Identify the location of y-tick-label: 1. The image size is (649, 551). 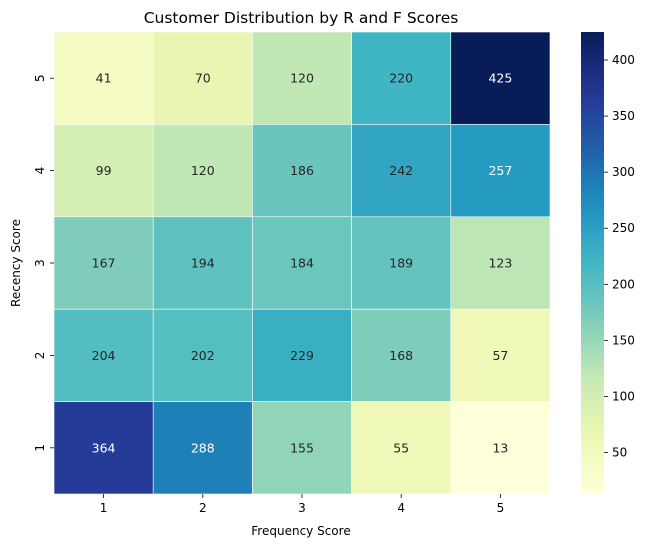
(40, 448).